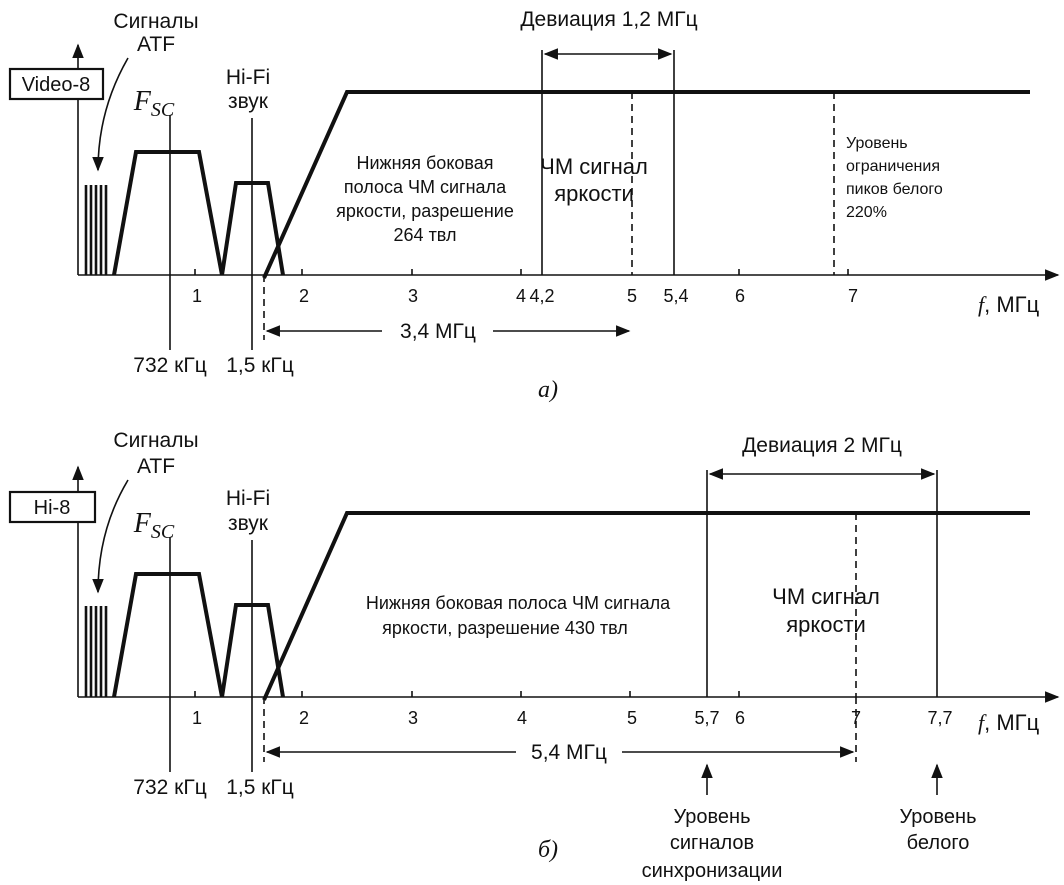  What do you see at coordinates (939, 718) in the screenshot?
I see `svg-text: 7,7` at bounding box center [939, 718].